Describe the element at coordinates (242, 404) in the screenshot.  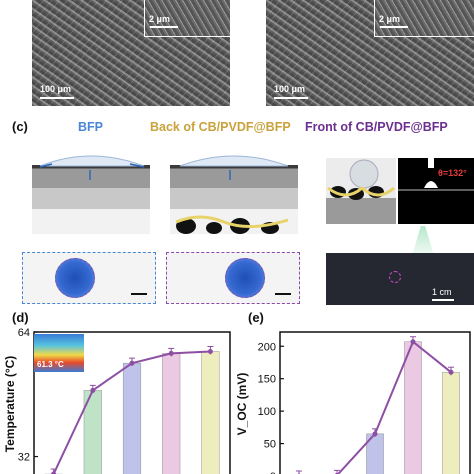
I see `voc-ylabel: V_OC (mV)` at that location.